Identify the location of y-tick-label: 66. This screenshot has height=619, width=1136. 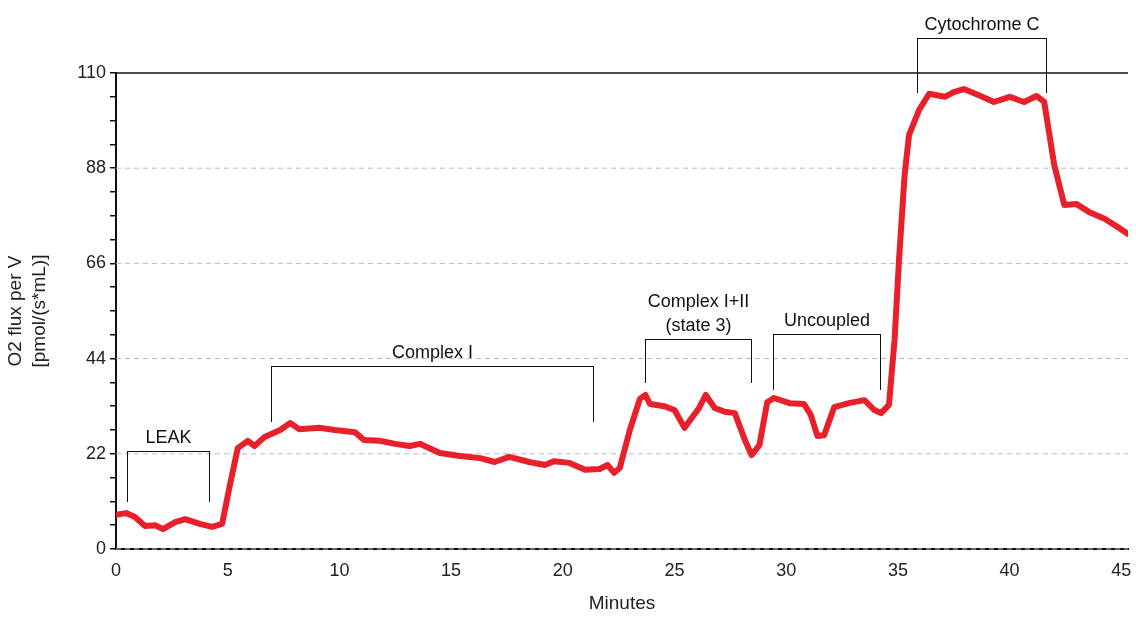
(95, 262).